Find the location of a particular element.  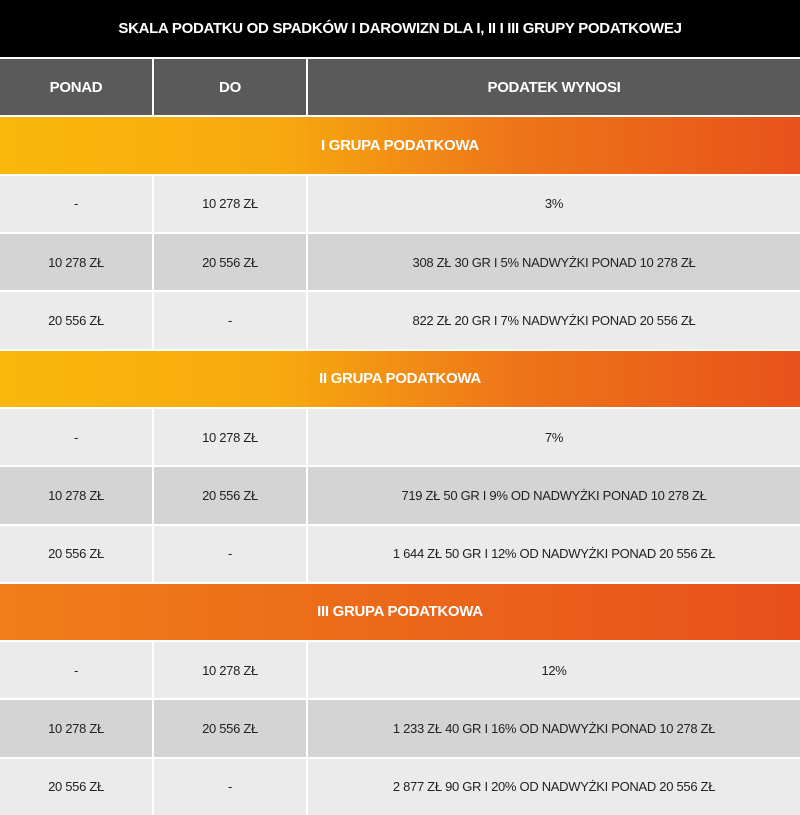

group-row: III GRUPA PODATKOWA is located at coordinates (400, 611).